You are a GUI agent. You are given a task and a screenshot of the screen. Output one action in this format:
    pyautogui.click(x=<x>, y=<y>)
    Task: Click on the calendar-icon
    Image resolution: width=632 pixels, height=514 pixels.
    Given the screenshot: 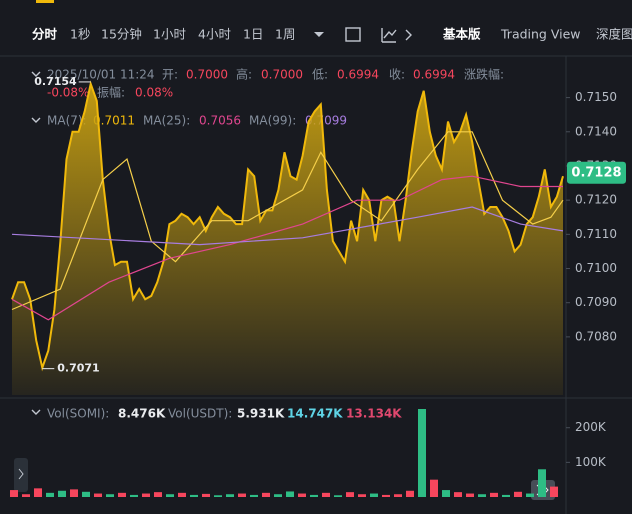 What is the action you would take?
    pyautogui.click(x=353, y=34)
    